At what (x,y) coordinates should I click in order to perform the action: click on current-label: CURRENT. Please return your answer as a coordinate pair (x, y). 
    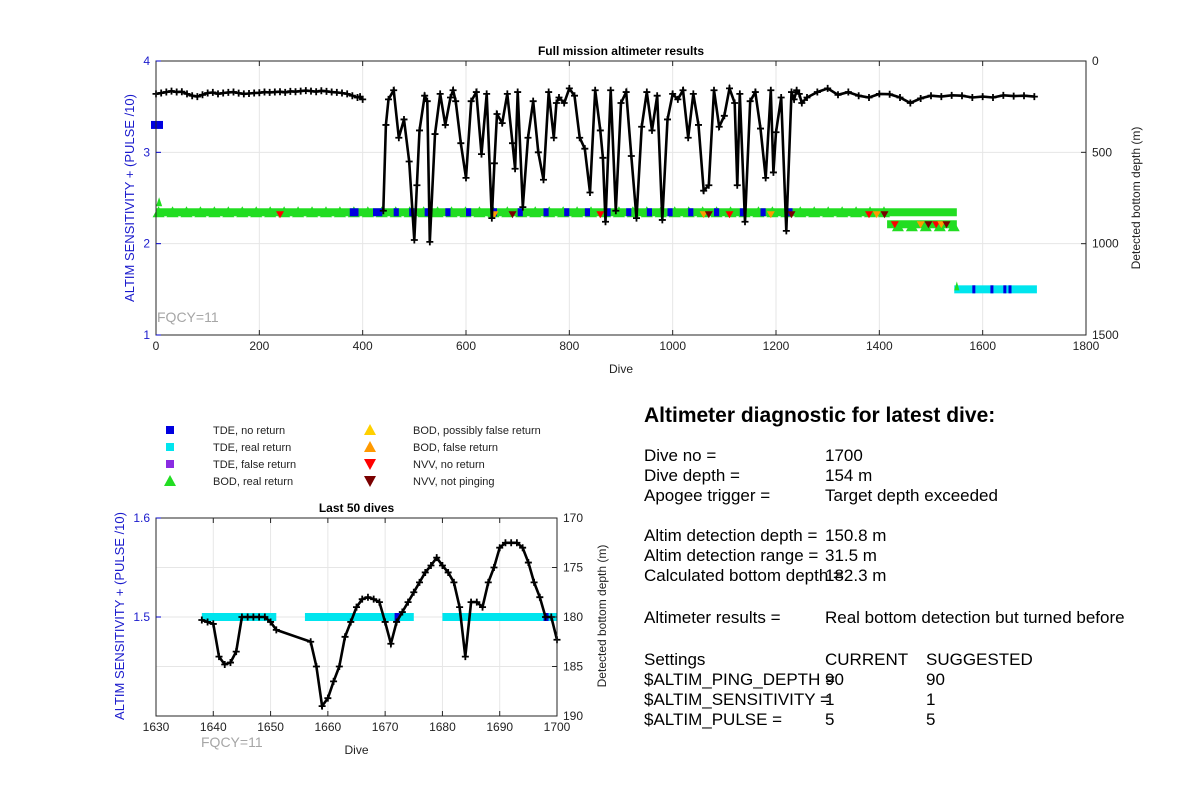
    Looking at the image, I should click on (867, 659).